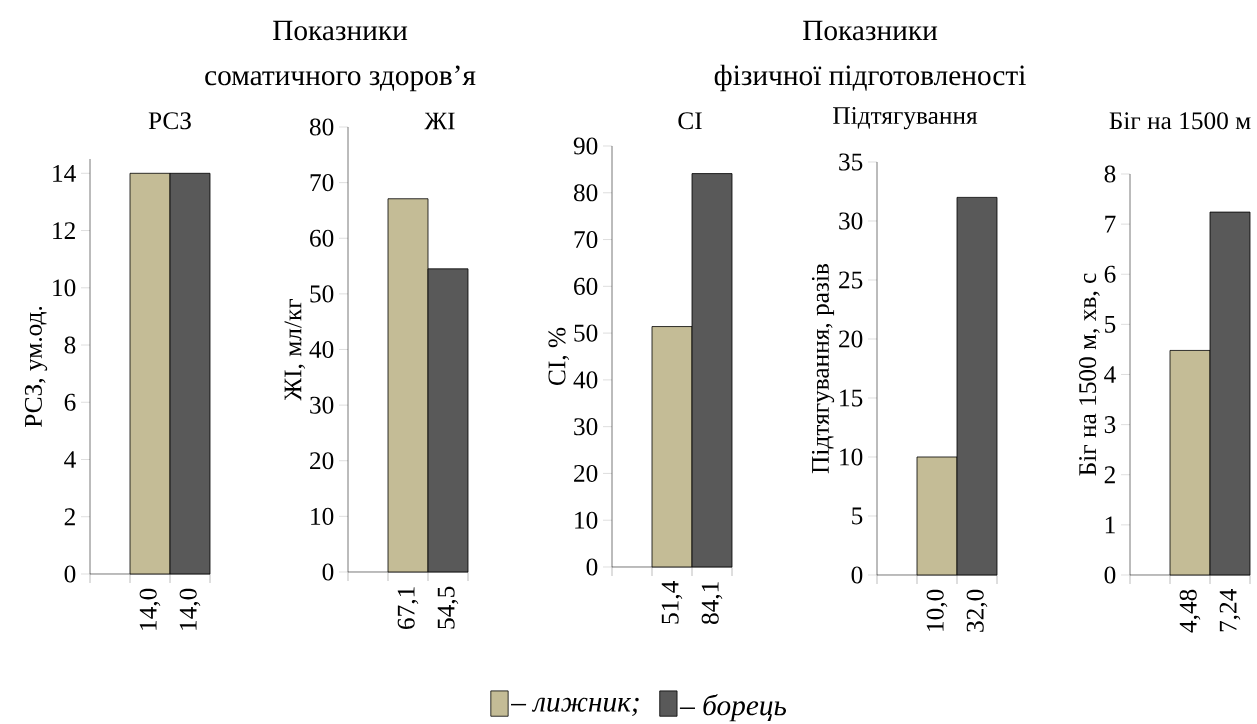 The image size is (1257, 724). I want to click on y-axis-title: СІ, %, so click(559, 356).